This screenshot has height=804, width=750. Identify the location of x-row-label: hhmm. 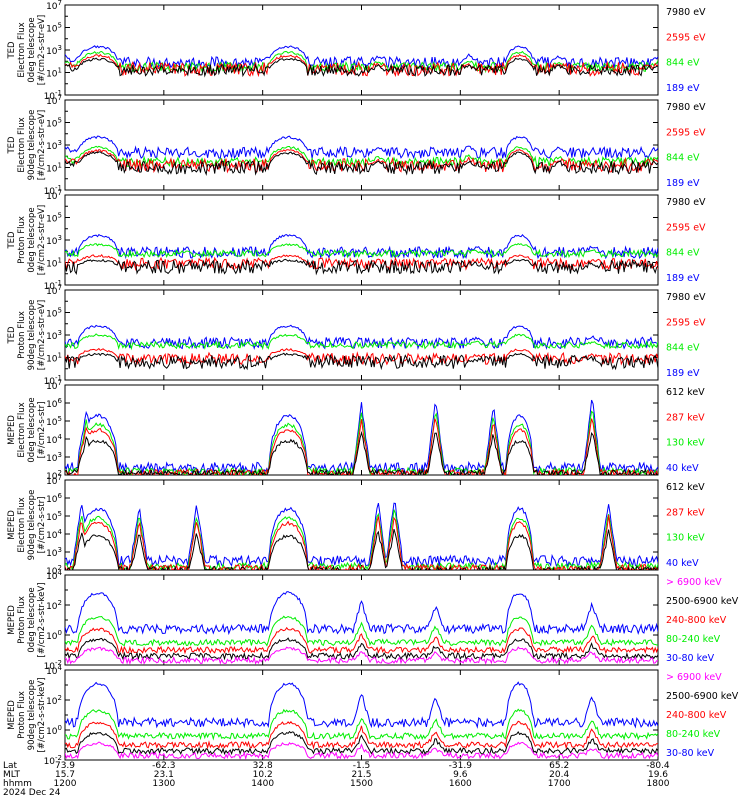
(17, 784).